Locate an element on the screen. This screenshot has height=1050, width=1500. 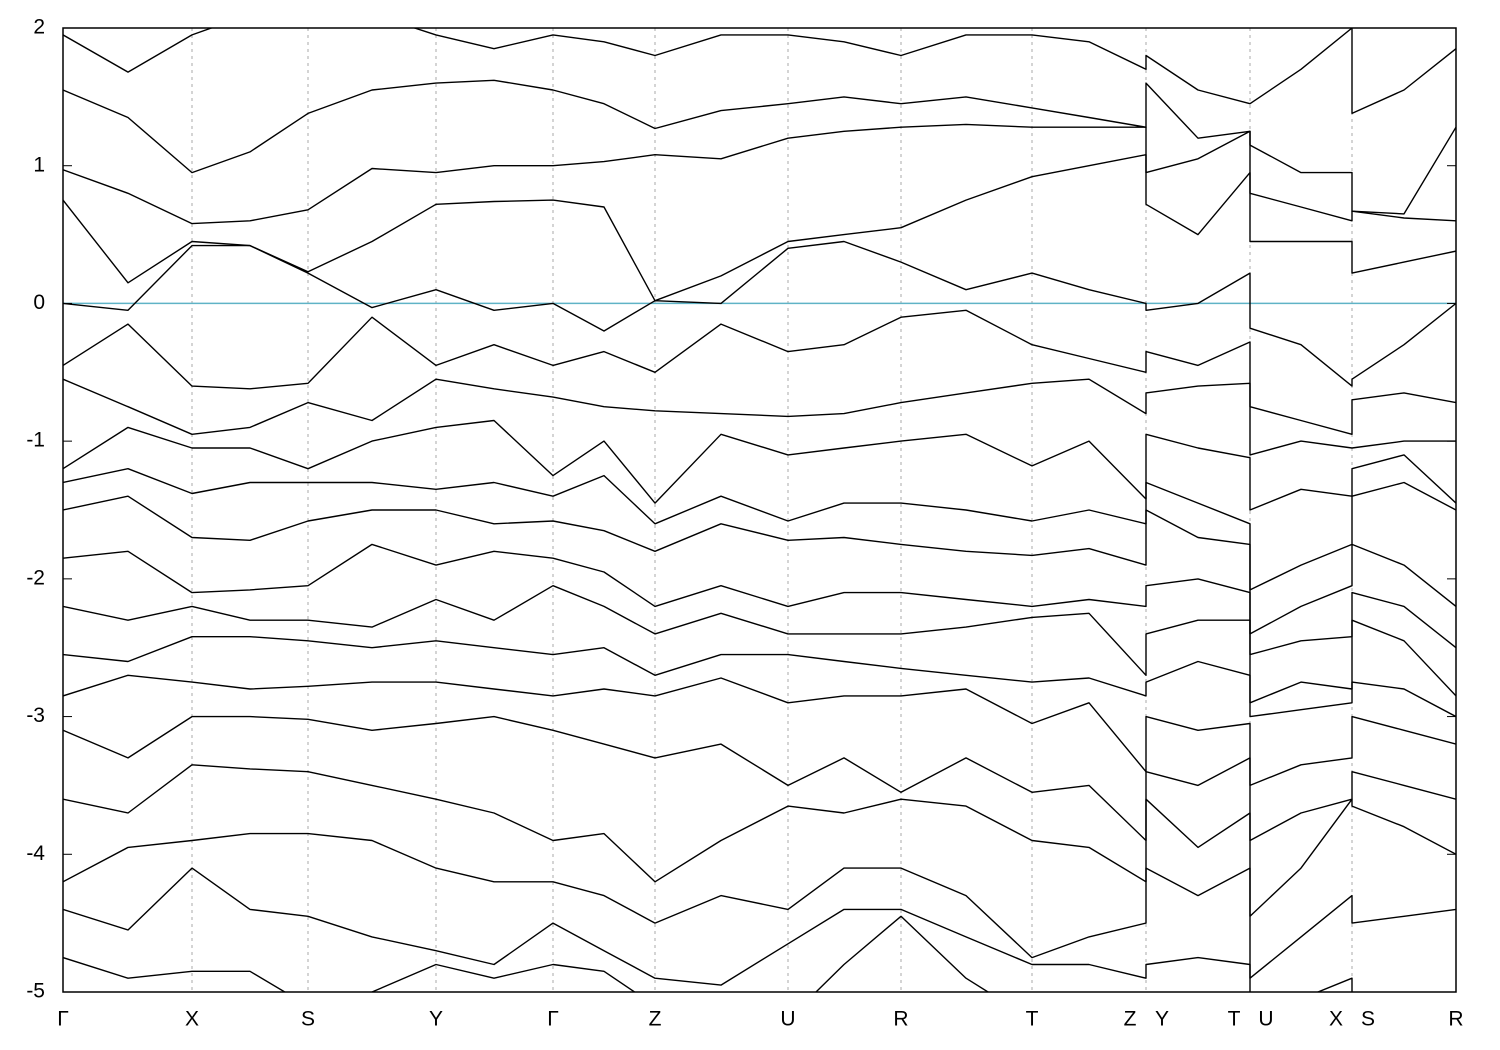
y-tick-label: -1 is located at coordinates (35, 440).